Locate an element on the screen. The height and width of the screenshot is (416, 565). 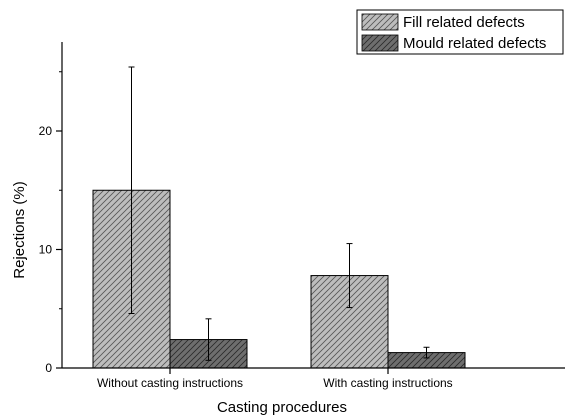
x-tick-label: Without casting instructions is located at coordinates (170, 383).